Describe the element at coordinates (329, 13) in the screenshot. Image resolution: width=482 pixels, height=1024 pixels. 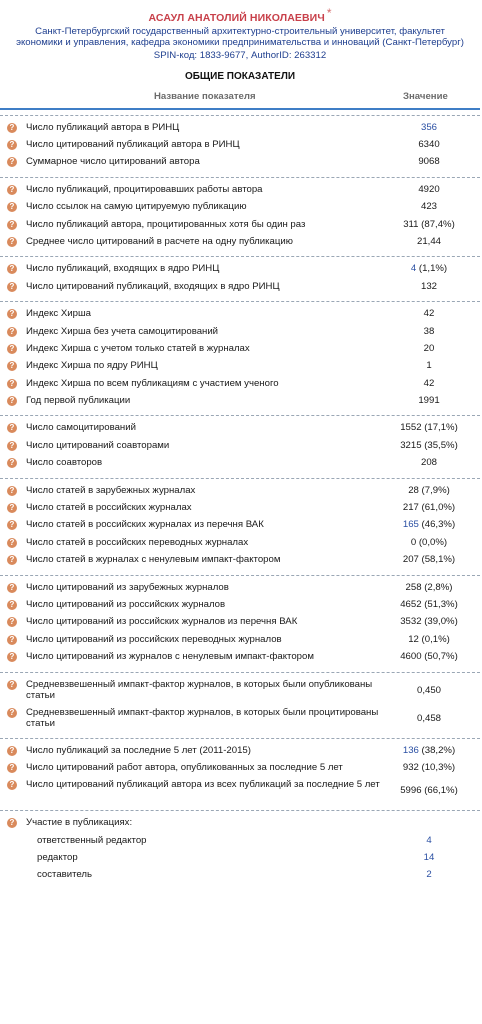
I see `author-star-icon: *` at that location.